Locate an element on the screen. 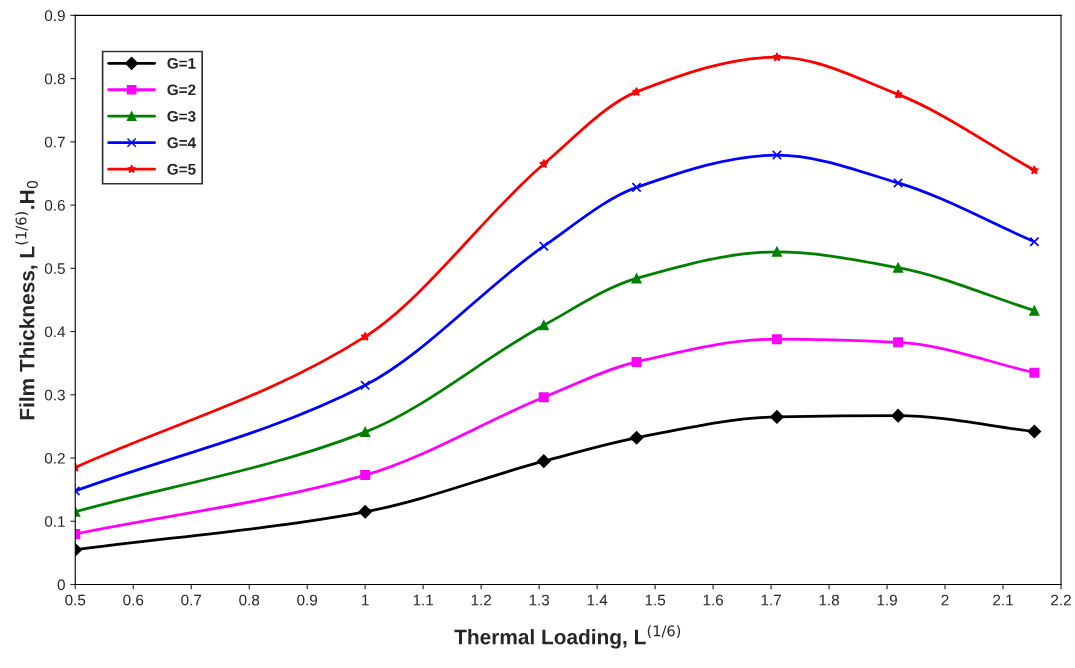 This screenshot has width=1075, height=668. x-tick-label: 1.3 is located at coordinates (539, 600).